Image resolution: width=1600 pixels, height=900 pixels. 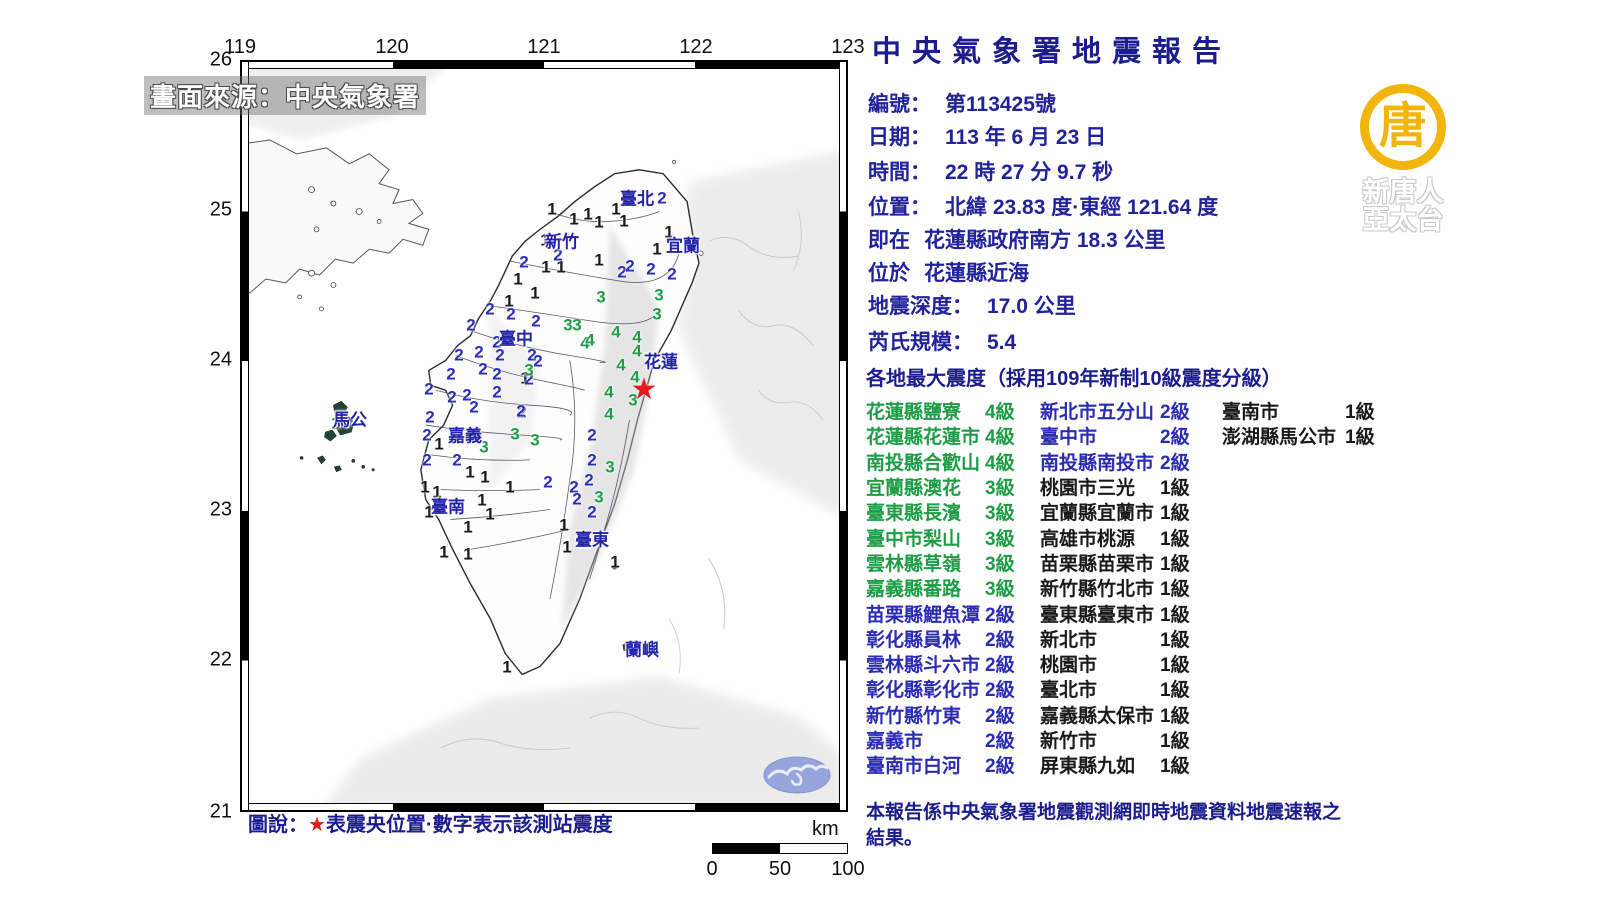 I want to click on intensity-section-header: 各地最大震度（採用109年新制10級震度分級）, so click(x=1074, y=379).